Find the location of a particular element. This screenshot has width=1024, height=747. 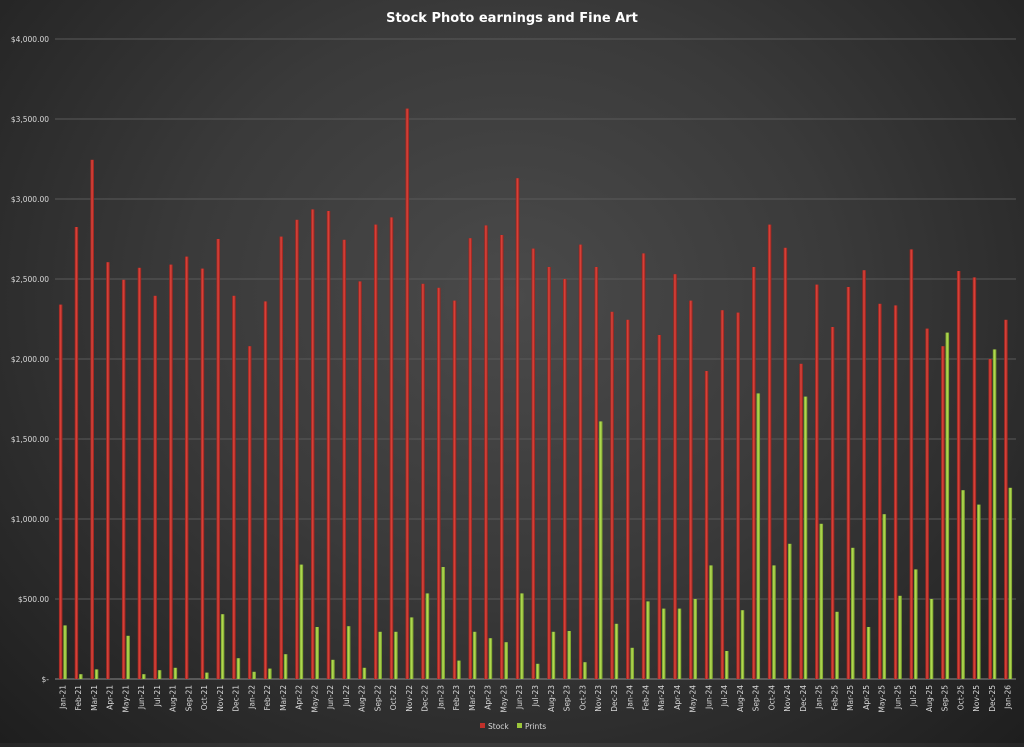

x-tick-label: Feb-25 is located at coordinates (834, 698).